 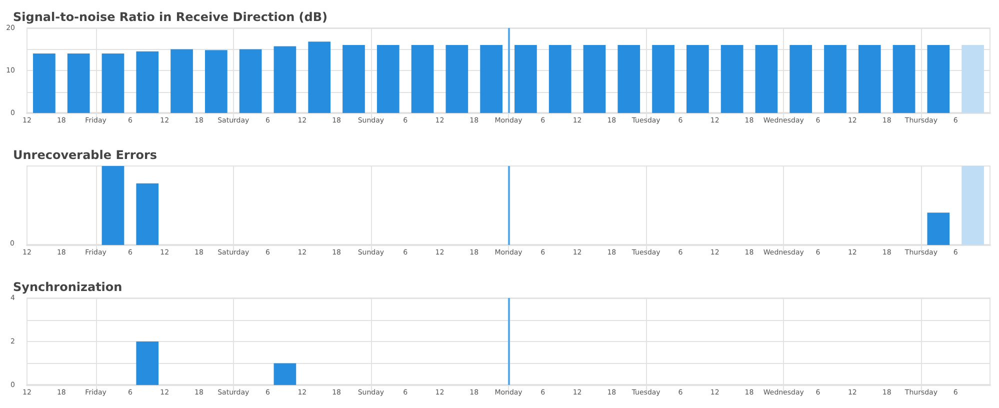 What do you see at coordinates (67, 287) in the screenshot?
I see `chart-title: Synchronization` at bounding box center [67, 287].